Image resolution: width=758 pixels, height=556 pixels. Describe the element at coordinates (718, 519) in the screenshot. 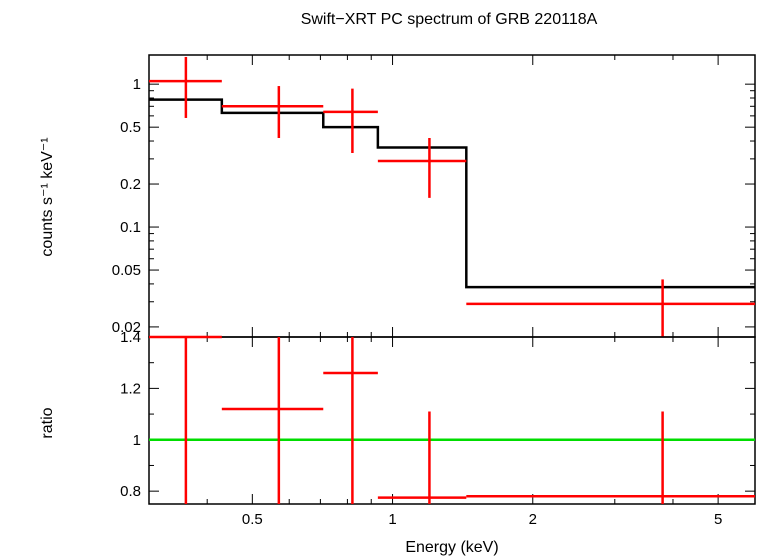

I see `x-tick-label: 5` at that location.